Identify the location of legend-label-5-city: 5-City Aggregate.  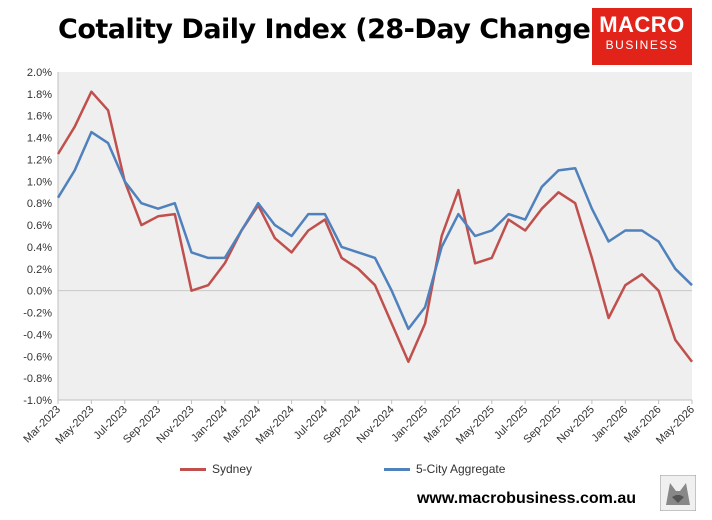
(461, 469).